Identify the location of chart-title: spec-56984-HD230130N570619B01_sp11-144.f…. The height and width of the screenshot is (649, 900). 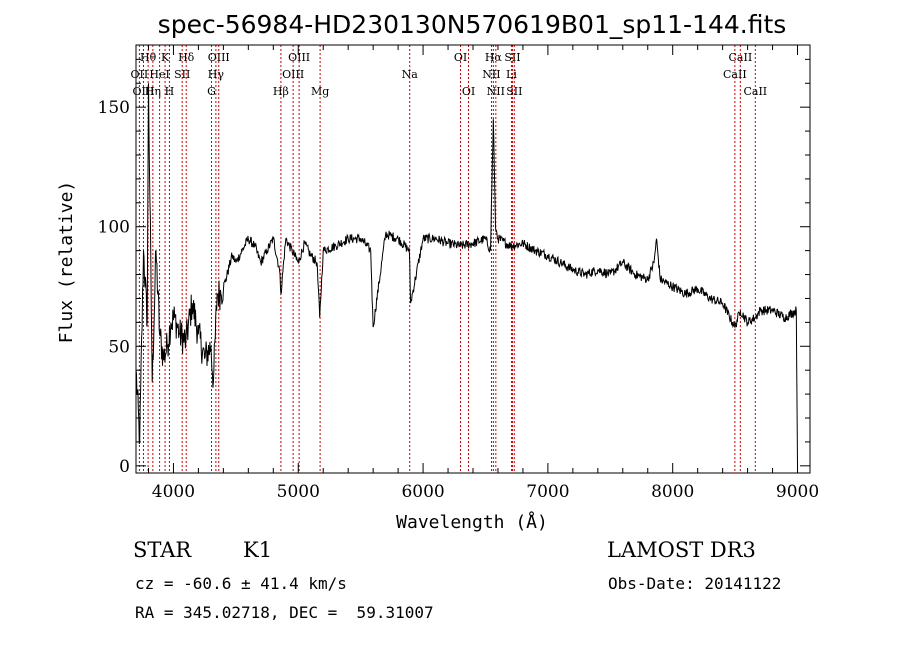
(472, 24).